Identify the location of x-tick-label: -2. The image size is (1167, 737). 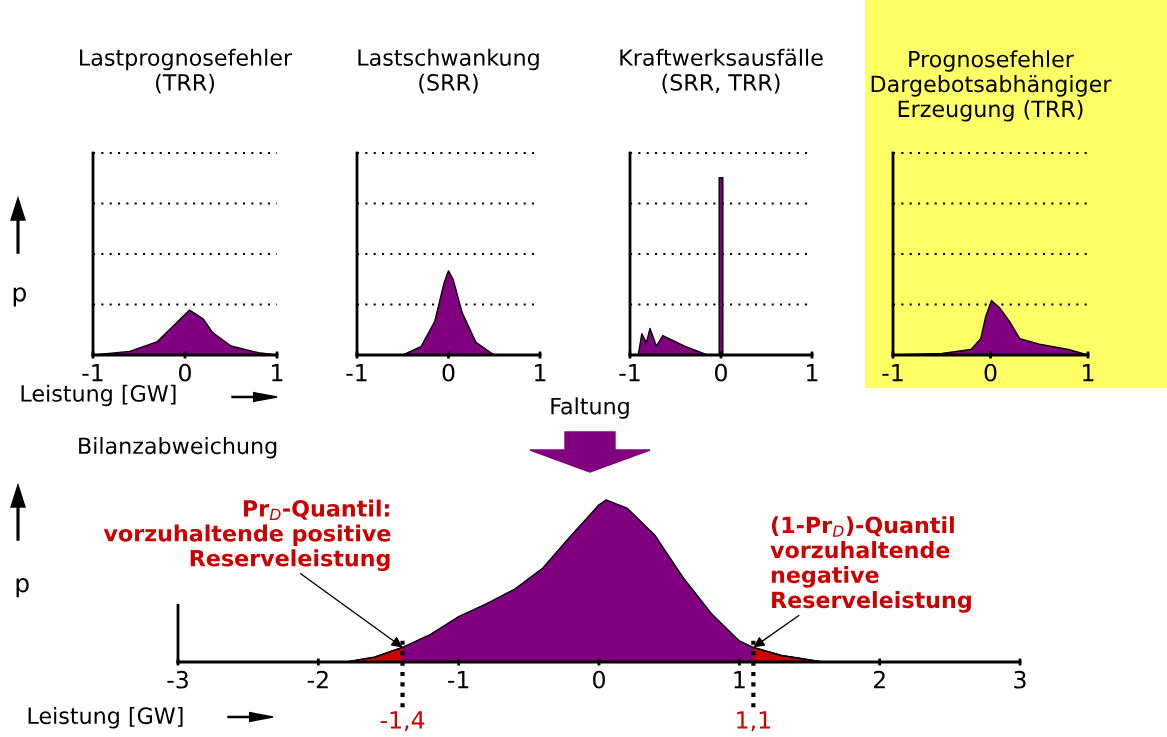
(317, 679).